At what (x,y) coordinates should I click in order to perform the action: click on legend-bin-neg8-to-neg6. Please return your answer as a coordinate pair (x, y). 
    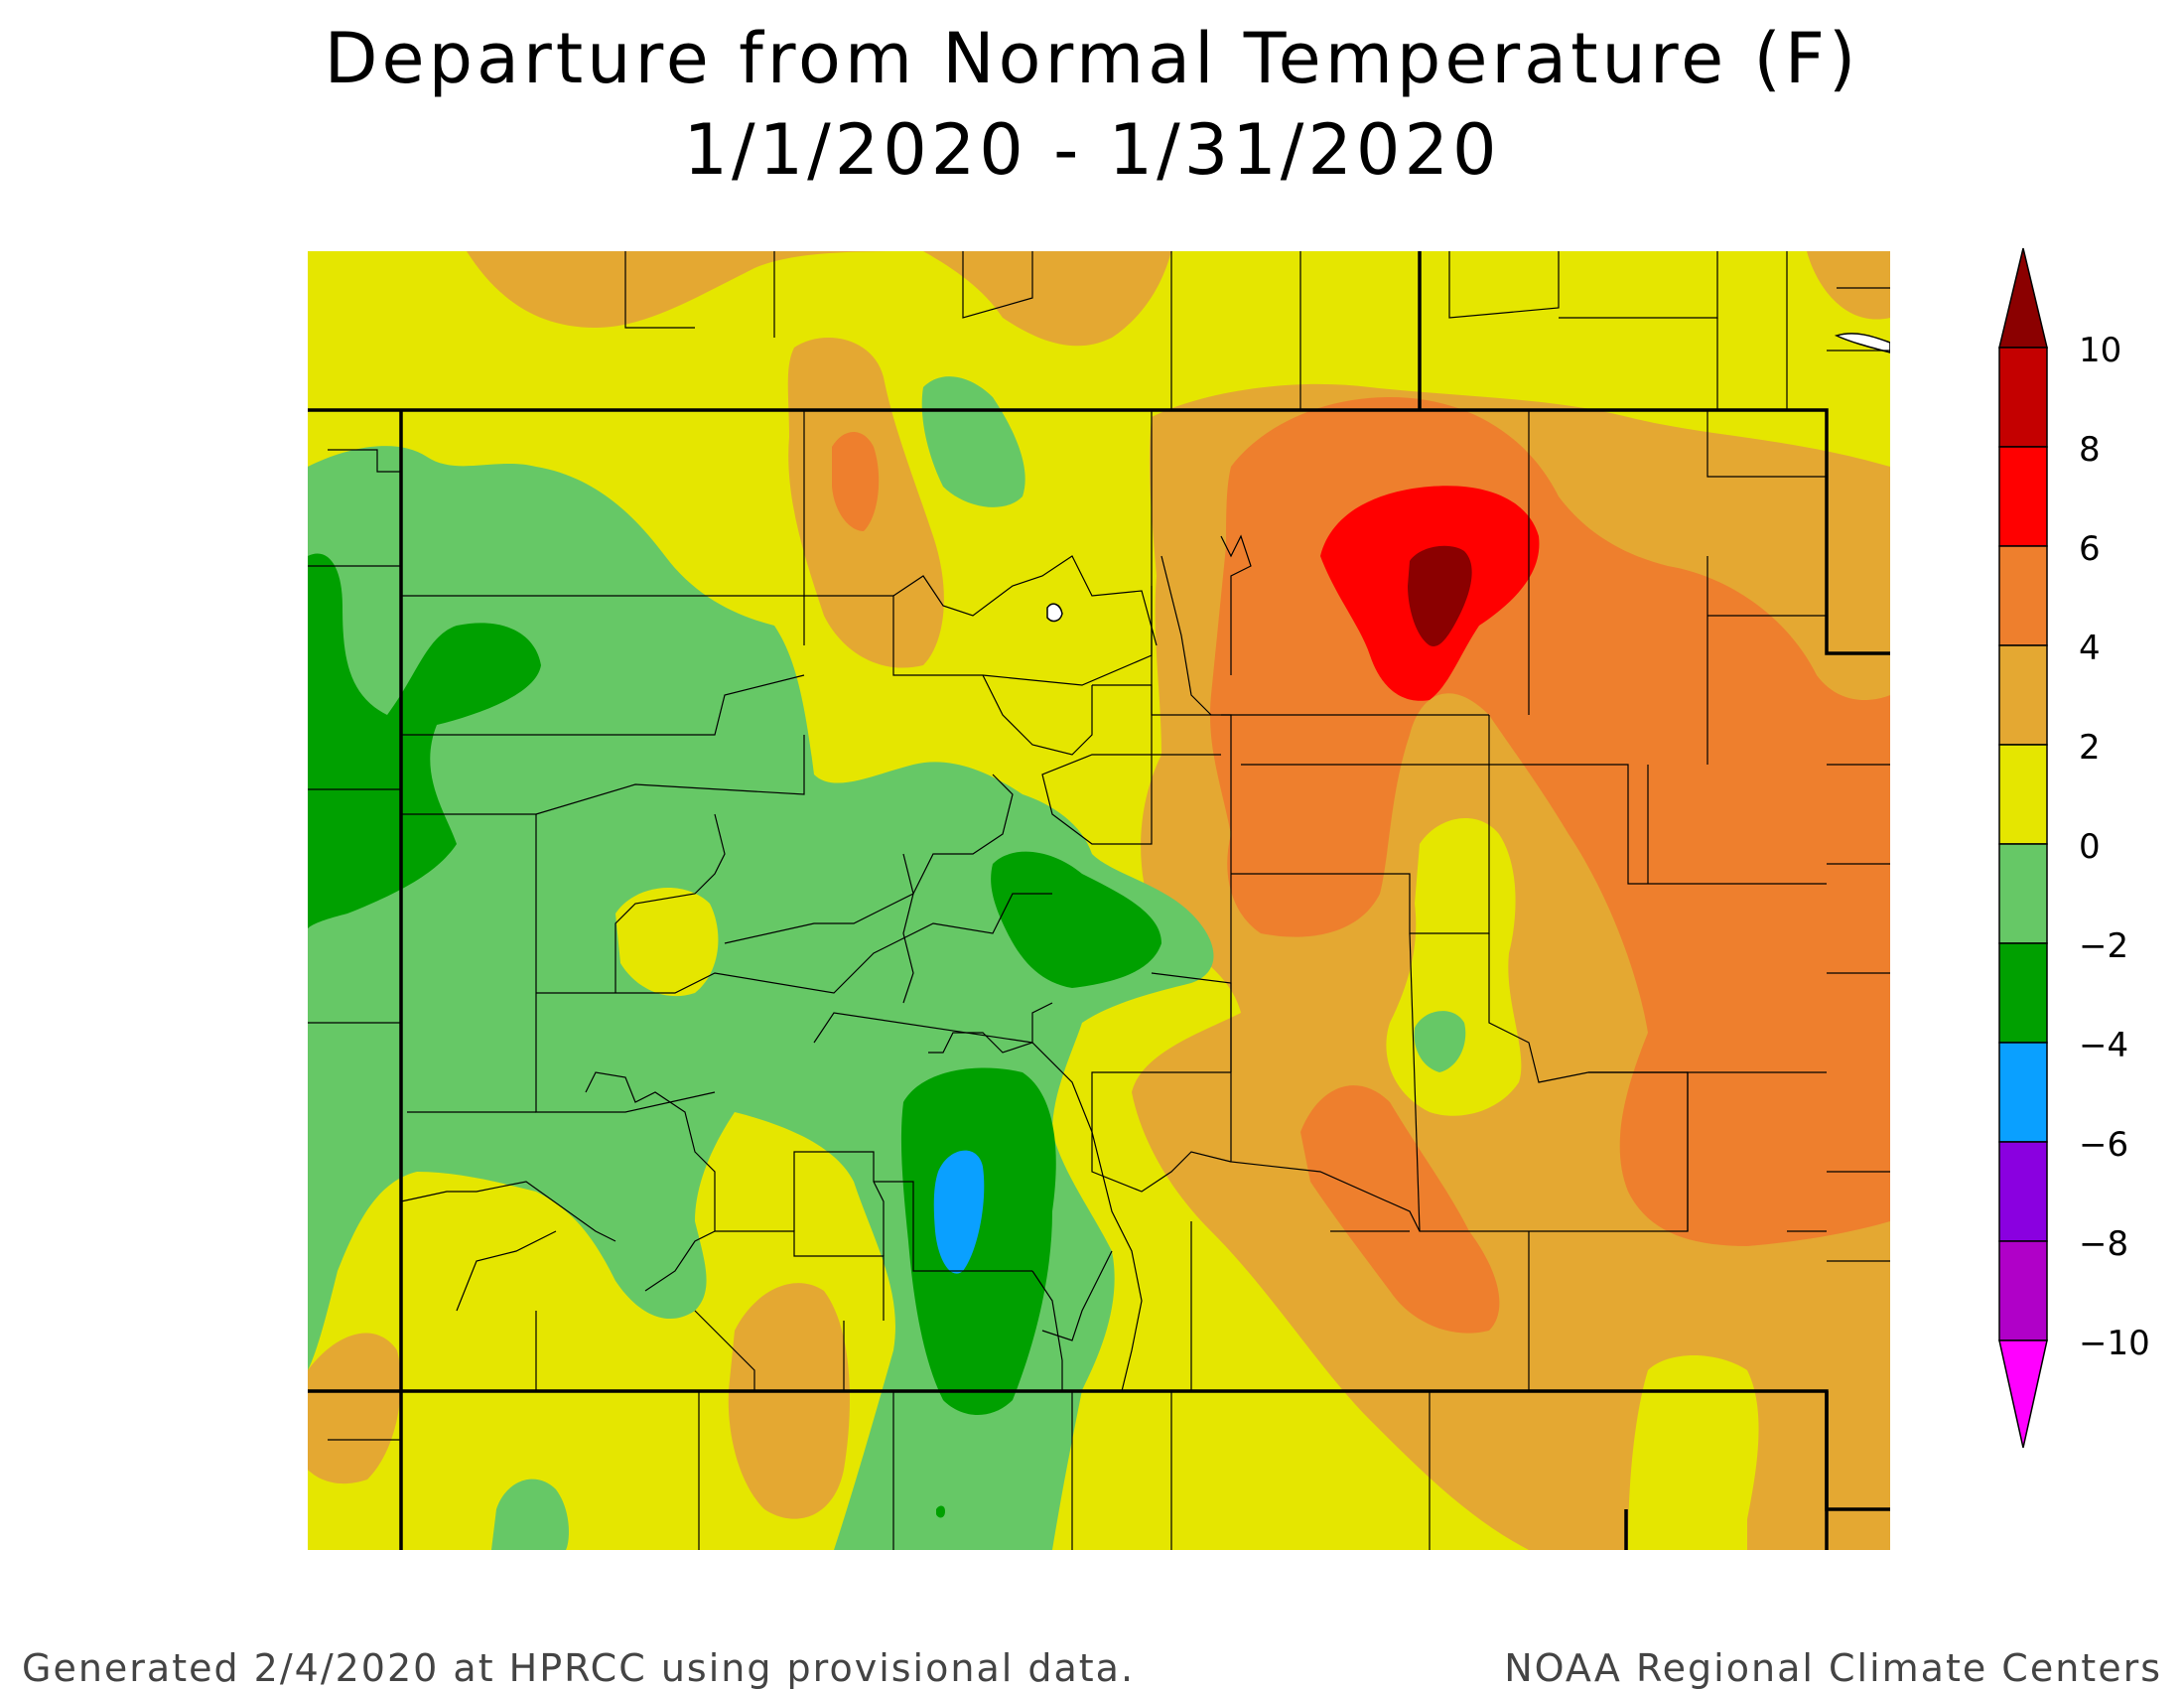
    Looking at the image, I should click on (2023, 1191).